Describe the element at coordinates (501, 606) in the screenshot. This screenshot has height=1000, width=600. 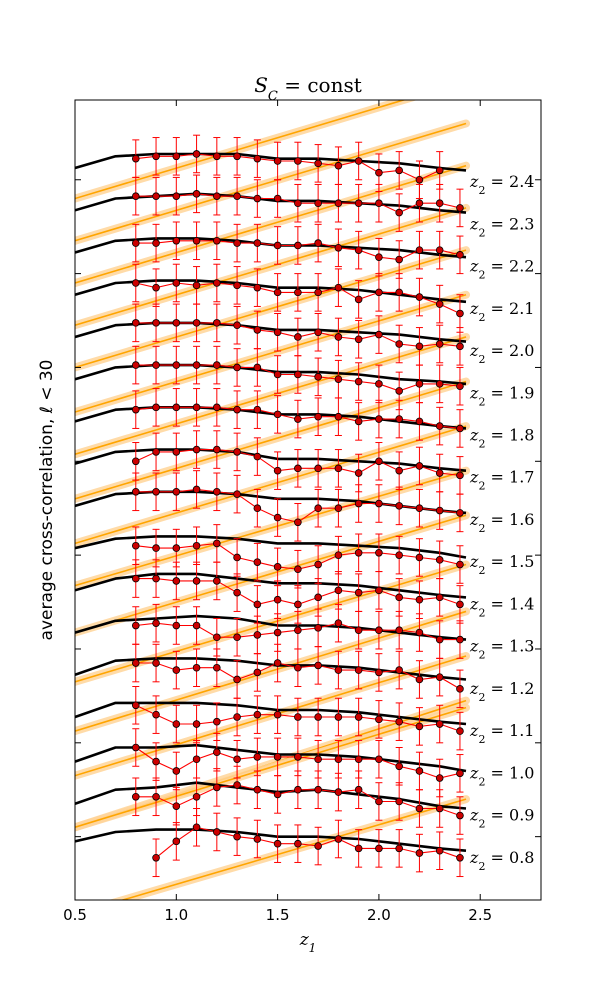
I see `z2-label: z2 = 1.4` at that location.